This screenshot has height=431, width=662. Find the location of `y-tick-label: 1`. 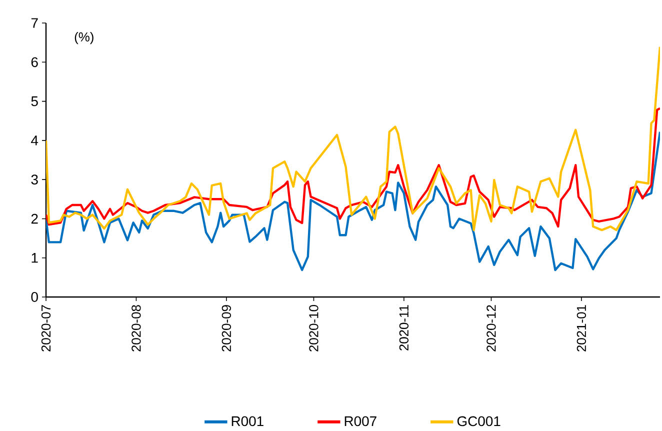

y-tick-label: 1 is located at coordinates (35, 258).